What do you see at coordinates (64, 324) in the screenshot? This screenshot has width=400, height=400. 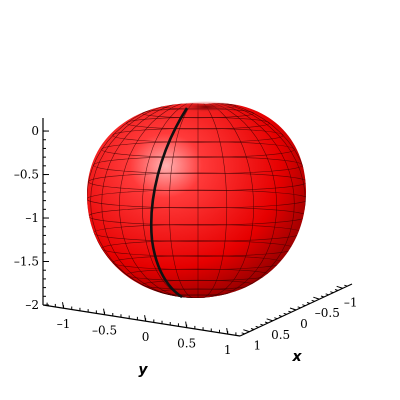 I see `y-tick-label: –1` at bounding box center [64, 324].